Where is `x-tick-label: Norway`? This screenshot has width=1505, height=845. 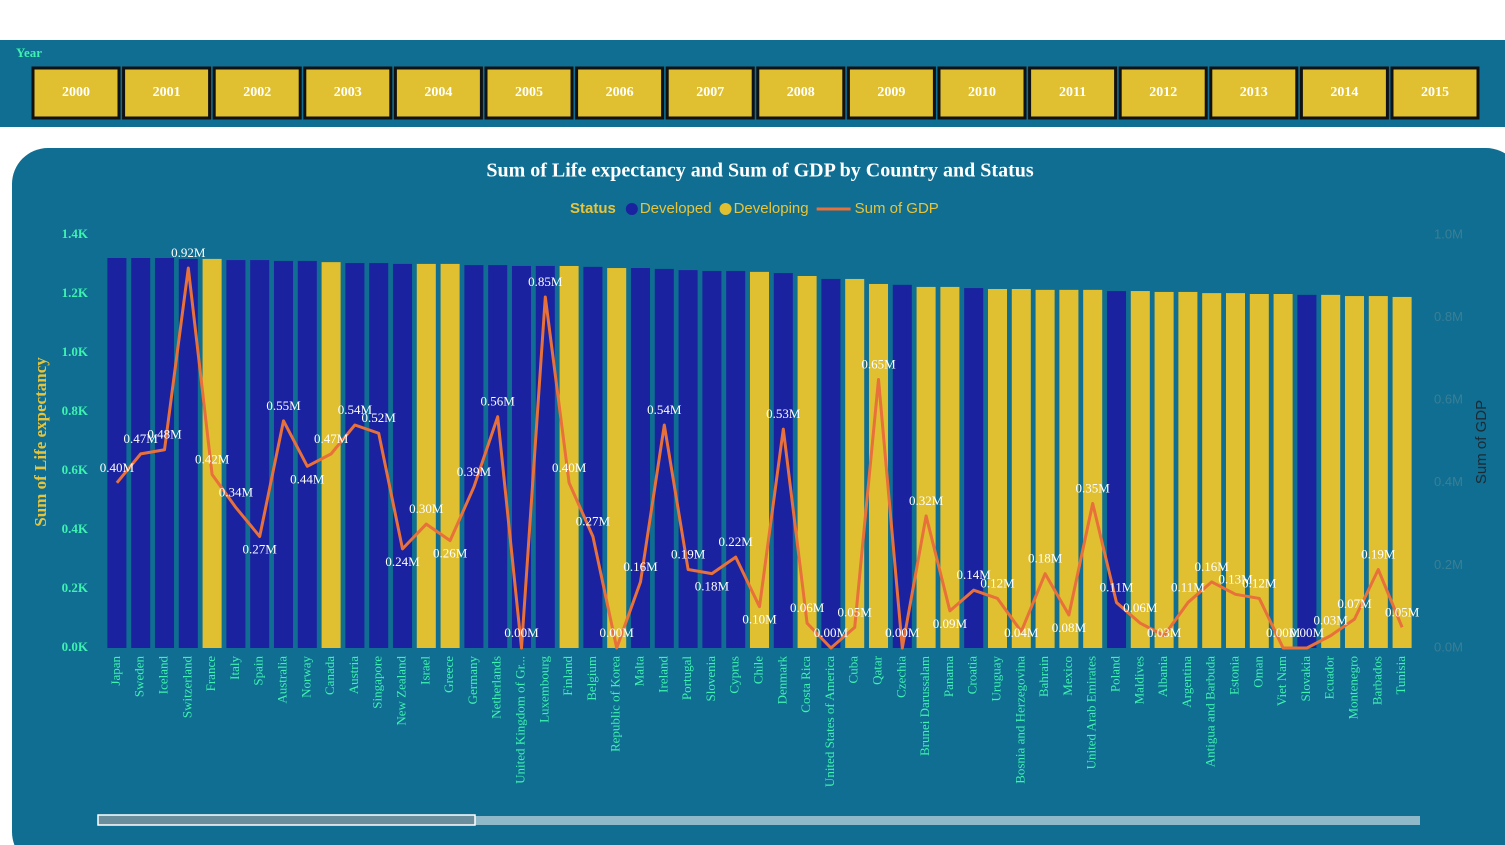
x-tick-label: Norway is located at coordinates (305, 677).